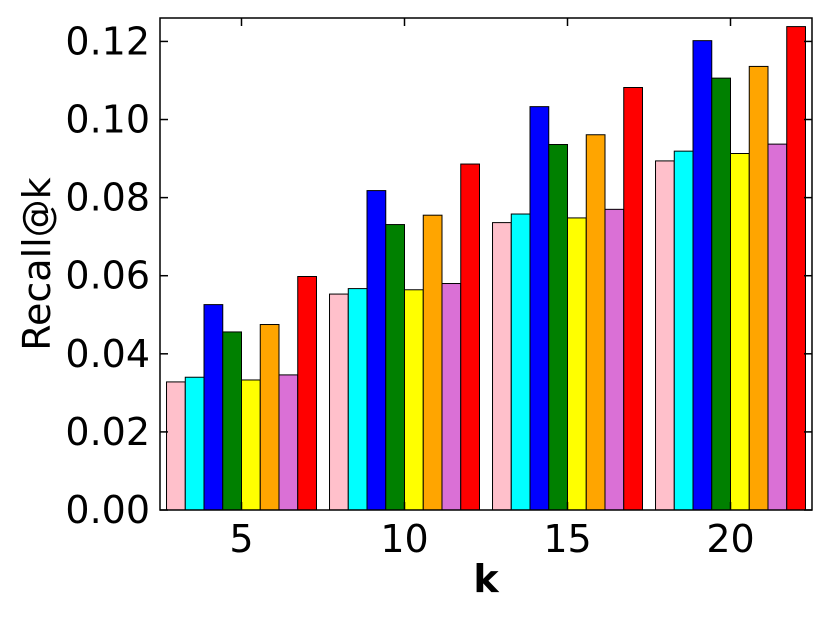  What do you see at coordinates (577, 364) in the screenshot?
I see `bar-series5-k15` at bounding box center [577, 364].